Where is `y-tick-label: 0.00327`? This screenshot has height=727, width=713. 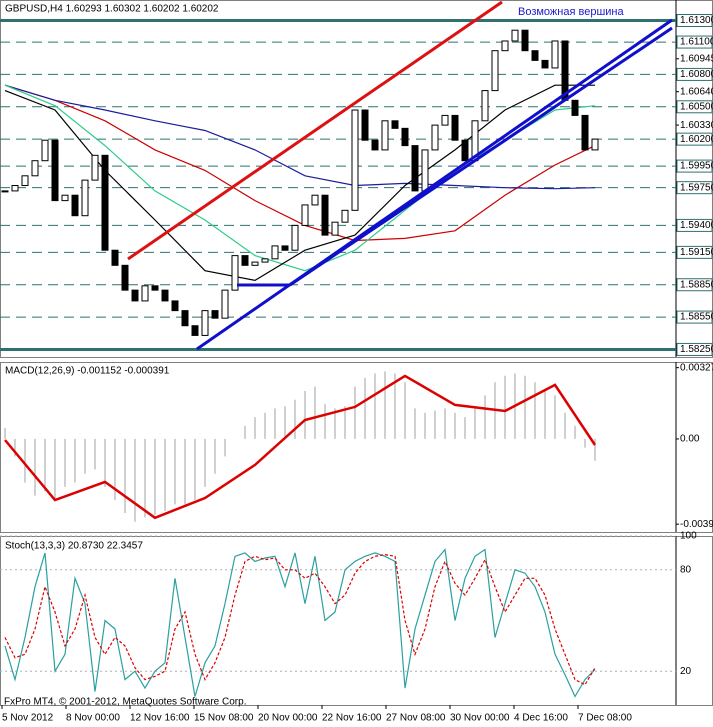
y-tick-label: 0.00327 is located at coordinates (696, 367).